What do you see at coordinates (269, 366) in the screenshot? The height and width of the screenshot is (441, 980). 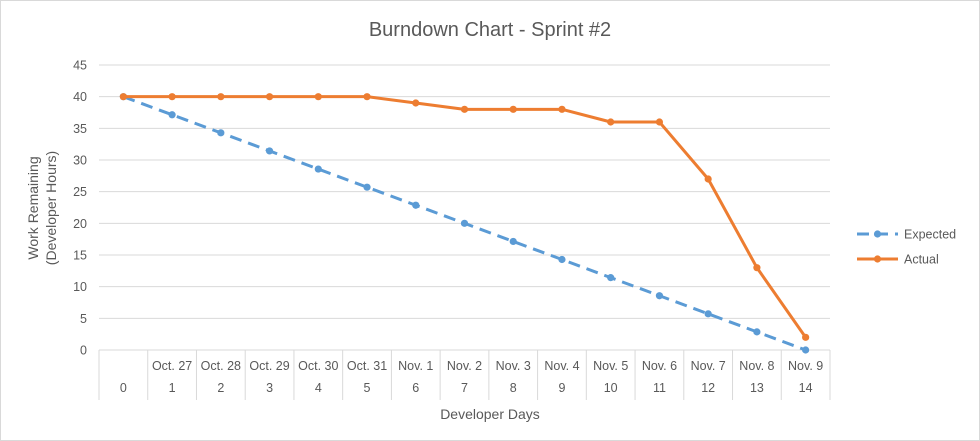 I see `x-date-label: Oct. 29` at bounding box center [269, 366].